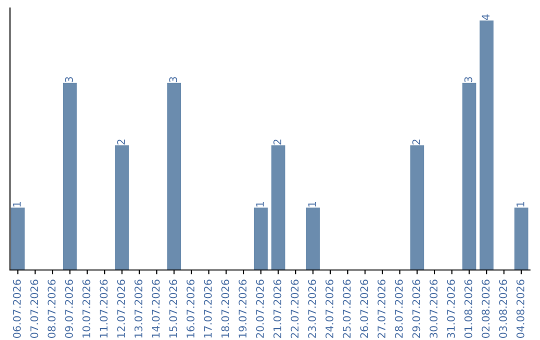  I want to click on x-tick-label: 22.07.2026, so click(294, 309).